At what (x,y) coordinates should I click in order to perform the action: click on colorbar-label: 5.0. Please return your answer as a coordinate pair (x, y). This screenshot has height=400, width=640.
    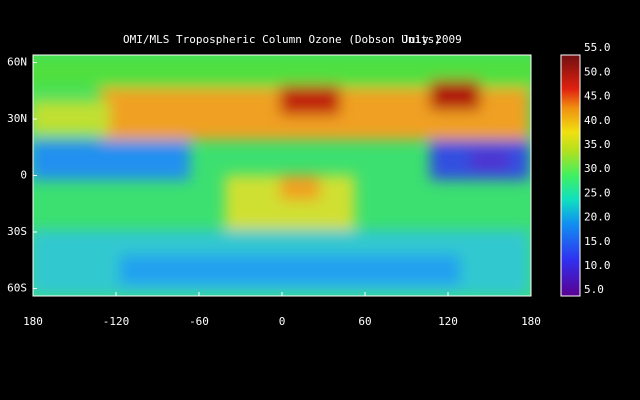
    Looking at the image, I should click on (594, 289).